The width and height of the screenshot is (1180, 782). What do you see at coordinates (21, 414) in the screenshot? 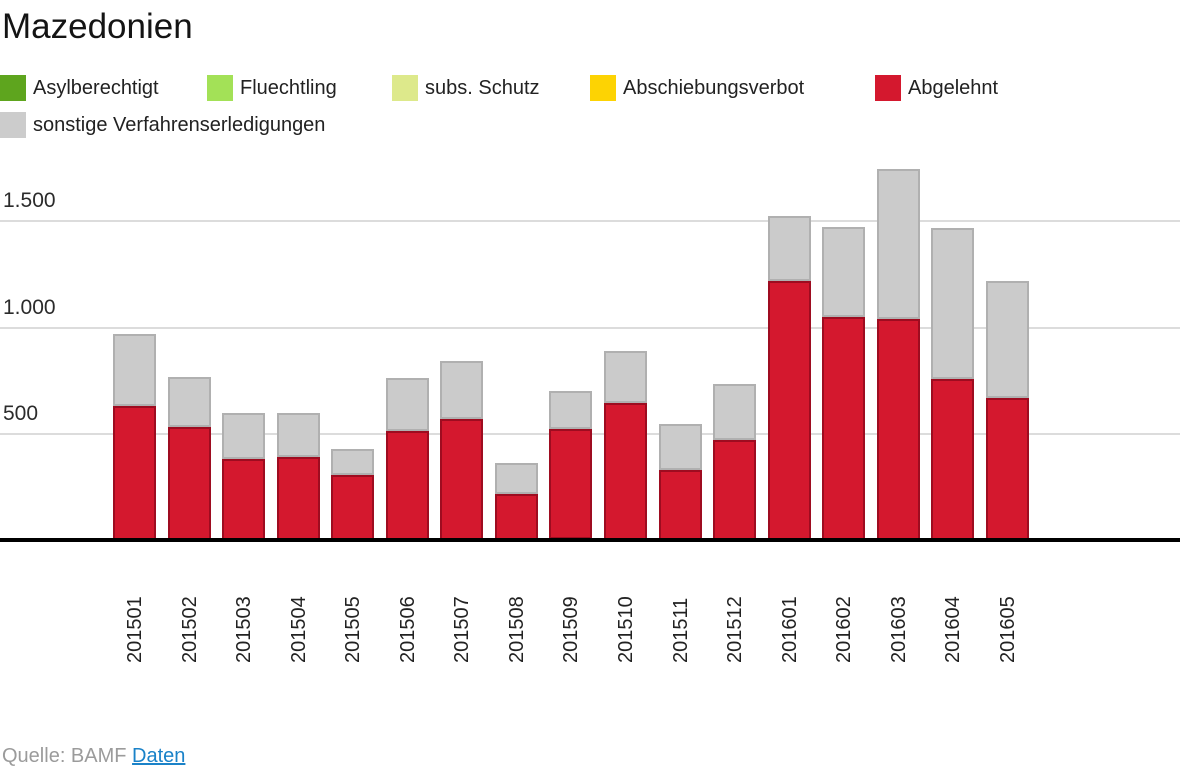
I see `y-tick-label: 500` at bounding box center [21, 414].